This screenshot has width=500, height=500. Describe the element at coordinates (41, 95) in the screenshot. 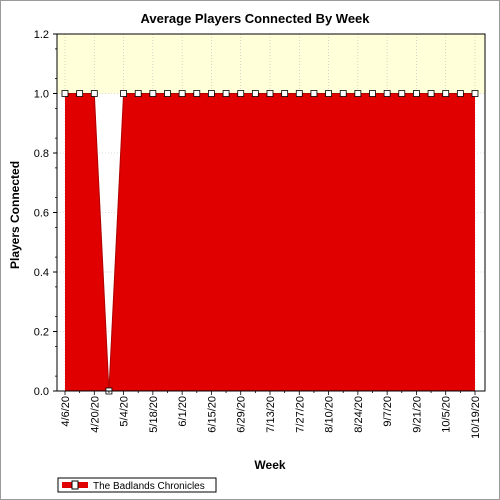

I see `y-tick-label: 1.0` at that location.